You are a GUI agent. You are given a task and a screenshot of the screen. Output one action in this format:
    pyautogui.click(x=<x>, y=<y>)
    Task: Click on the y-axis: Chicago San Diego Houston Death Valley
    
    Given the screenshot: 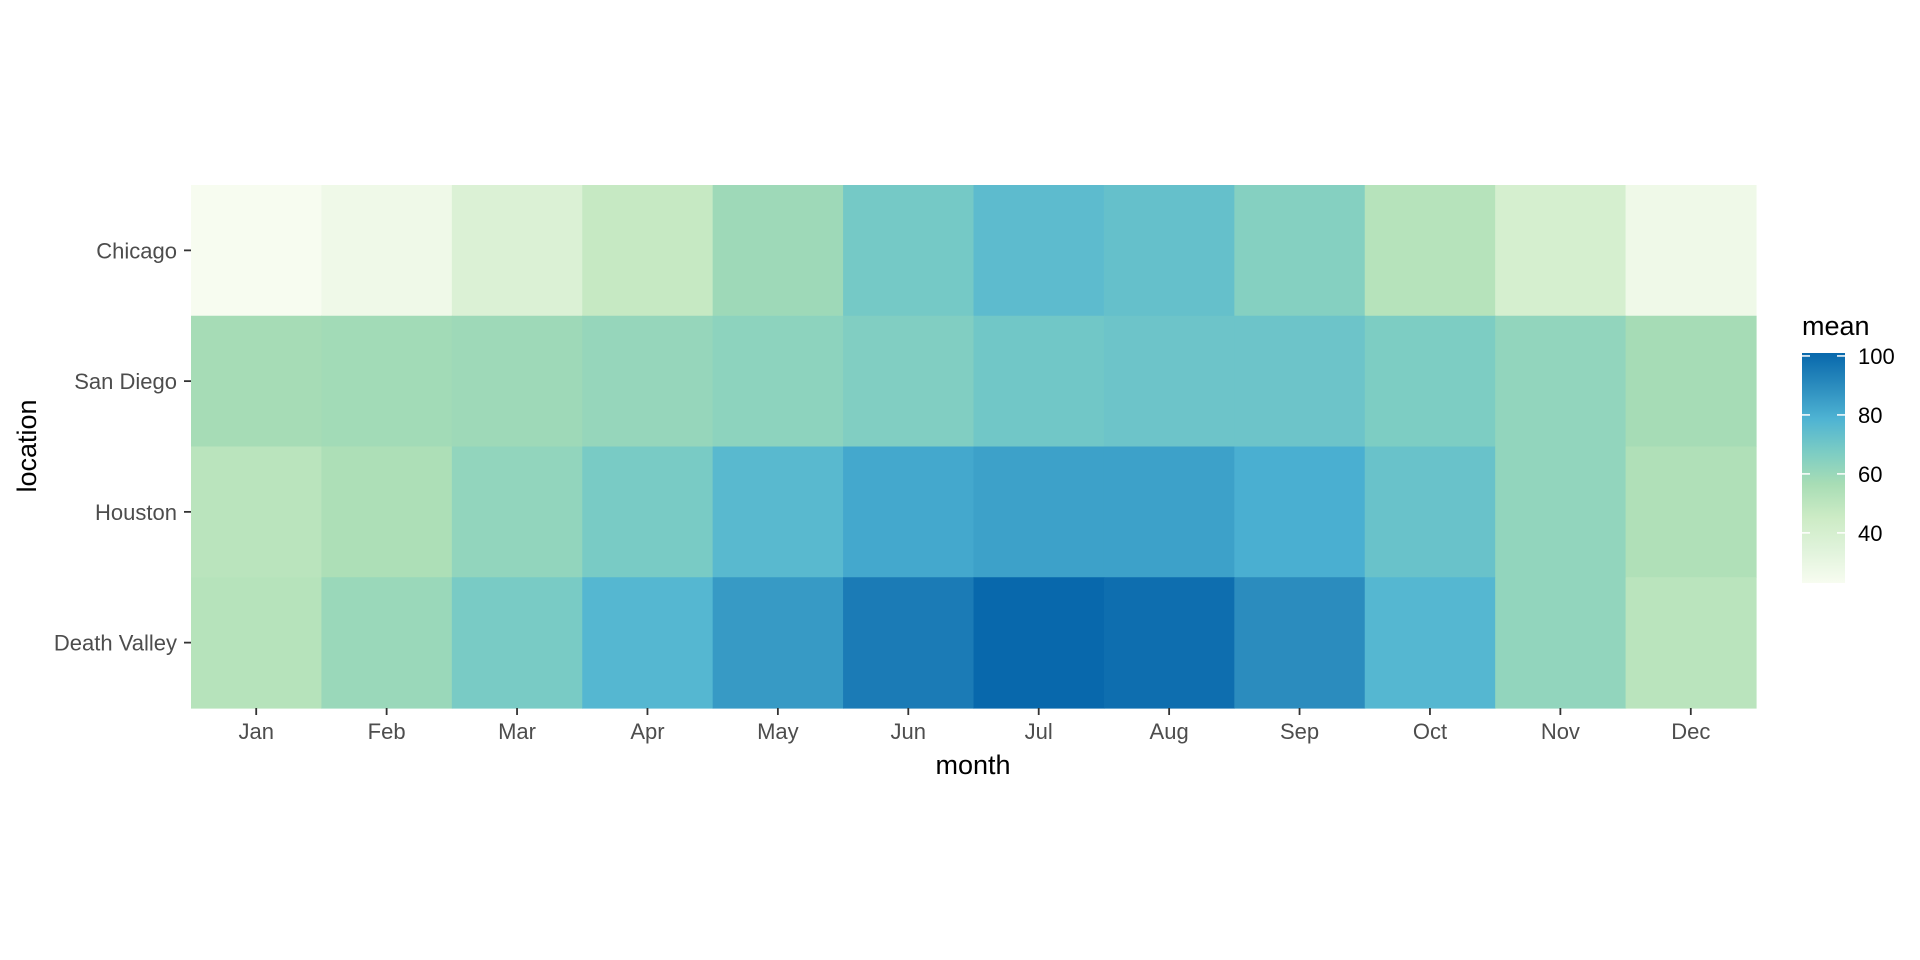 What is the action you would take?
    pyautogui.click(x=122, y=447)
    